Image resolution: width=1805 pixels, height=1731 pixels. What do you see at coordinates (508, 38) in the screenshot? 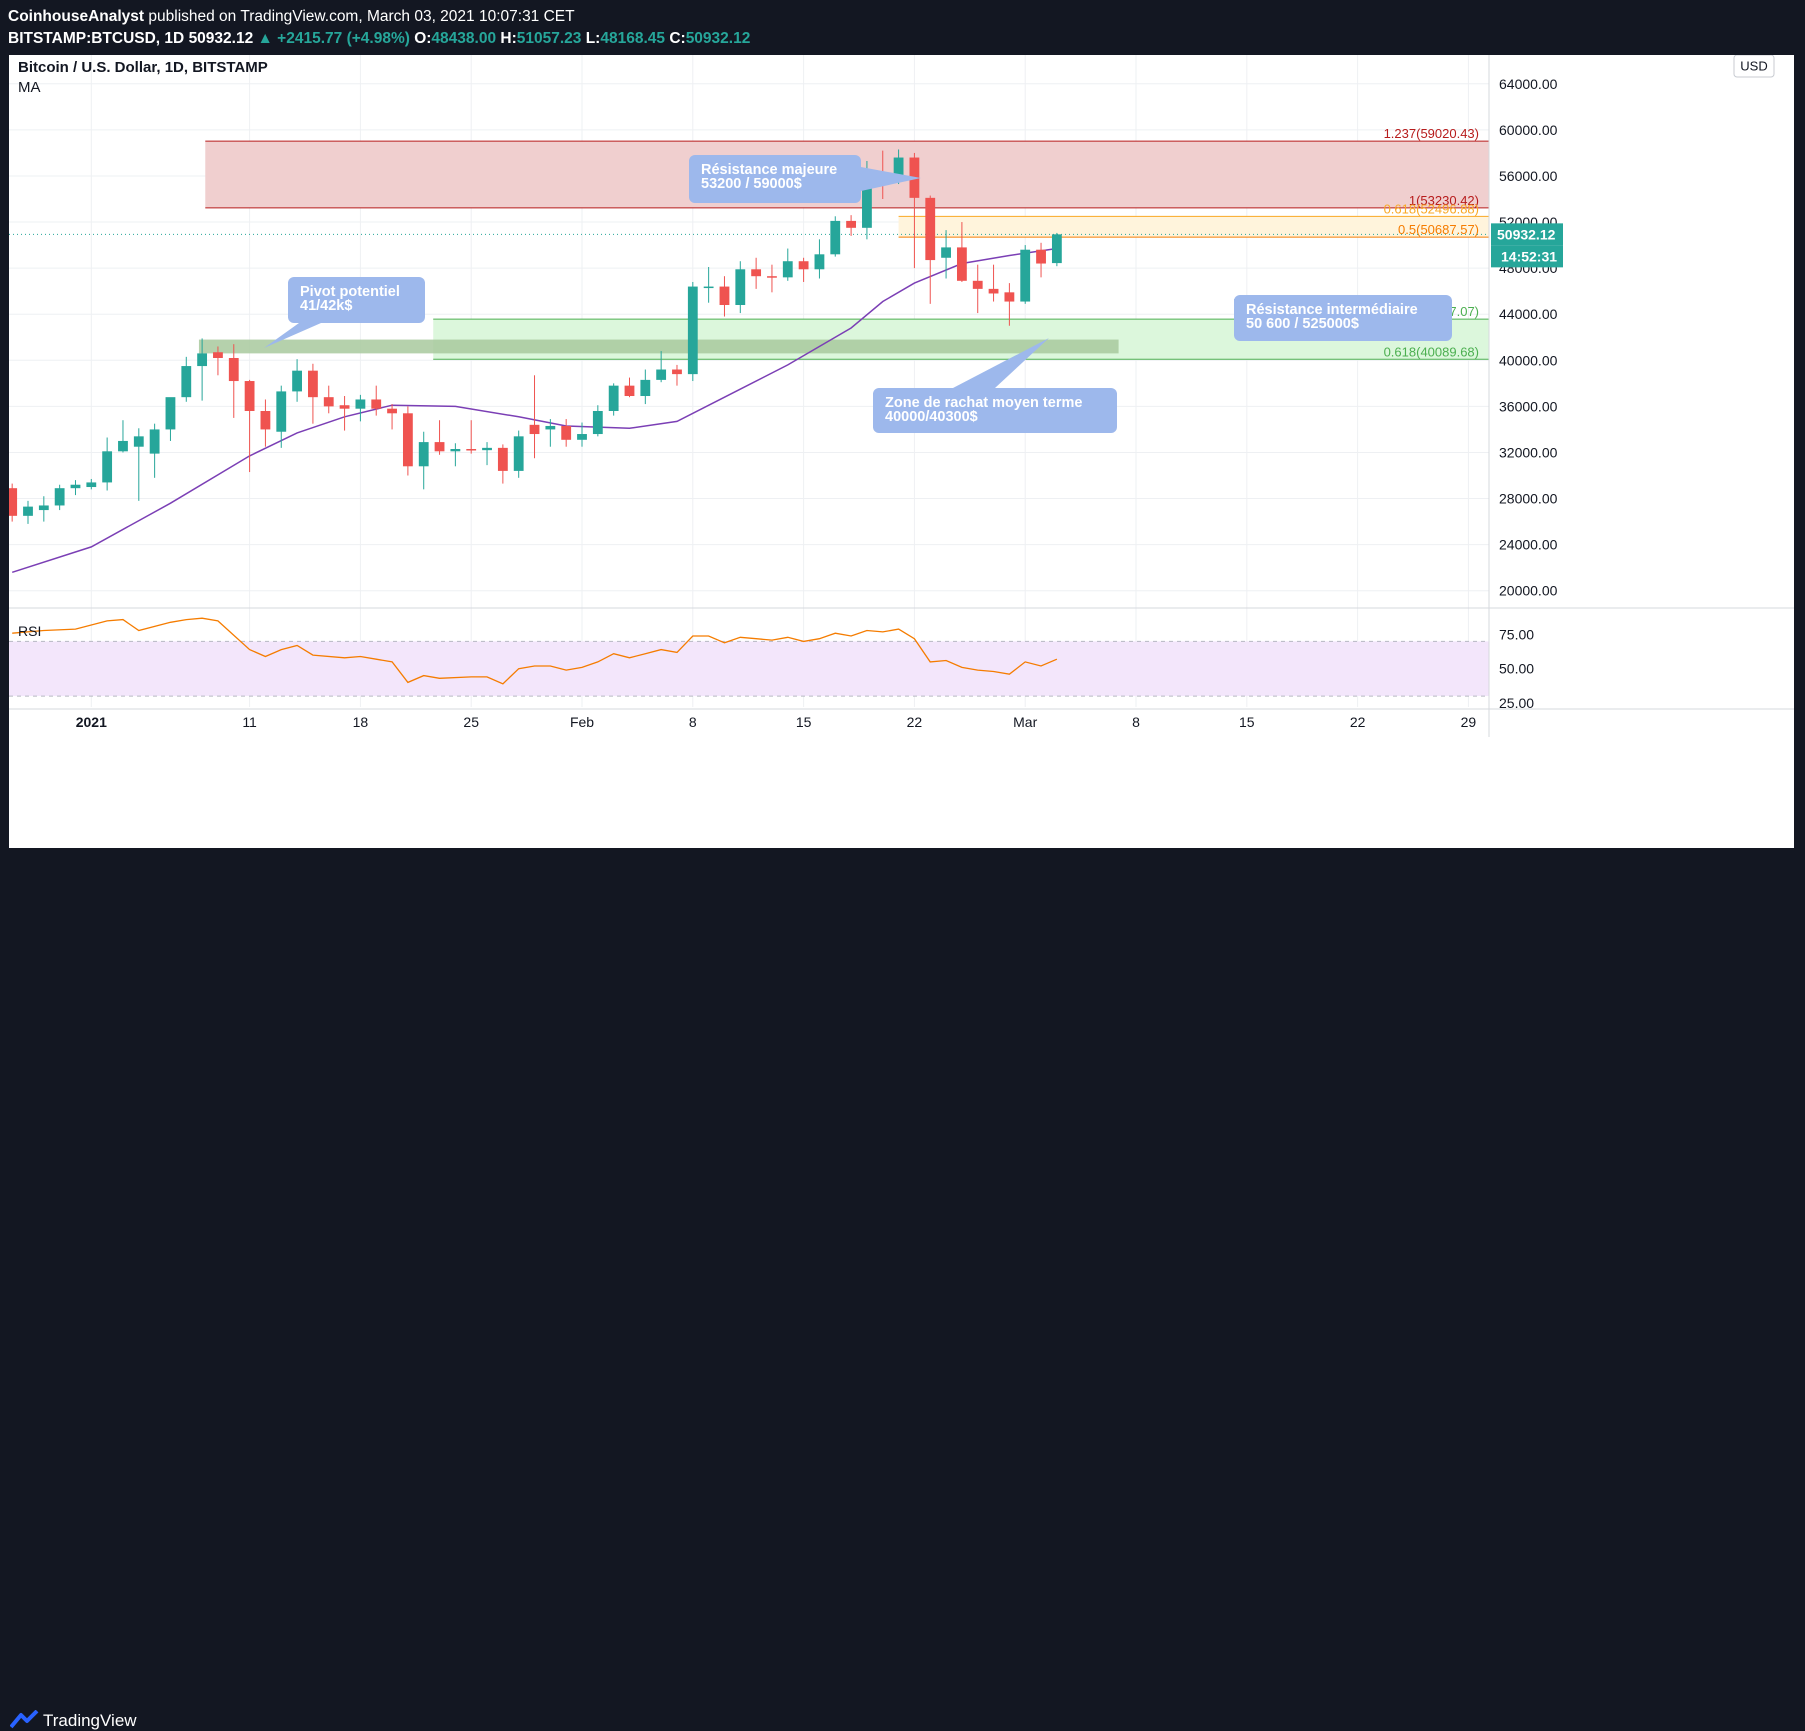
I see `high-label: H:` at bounding box center [508, 38].